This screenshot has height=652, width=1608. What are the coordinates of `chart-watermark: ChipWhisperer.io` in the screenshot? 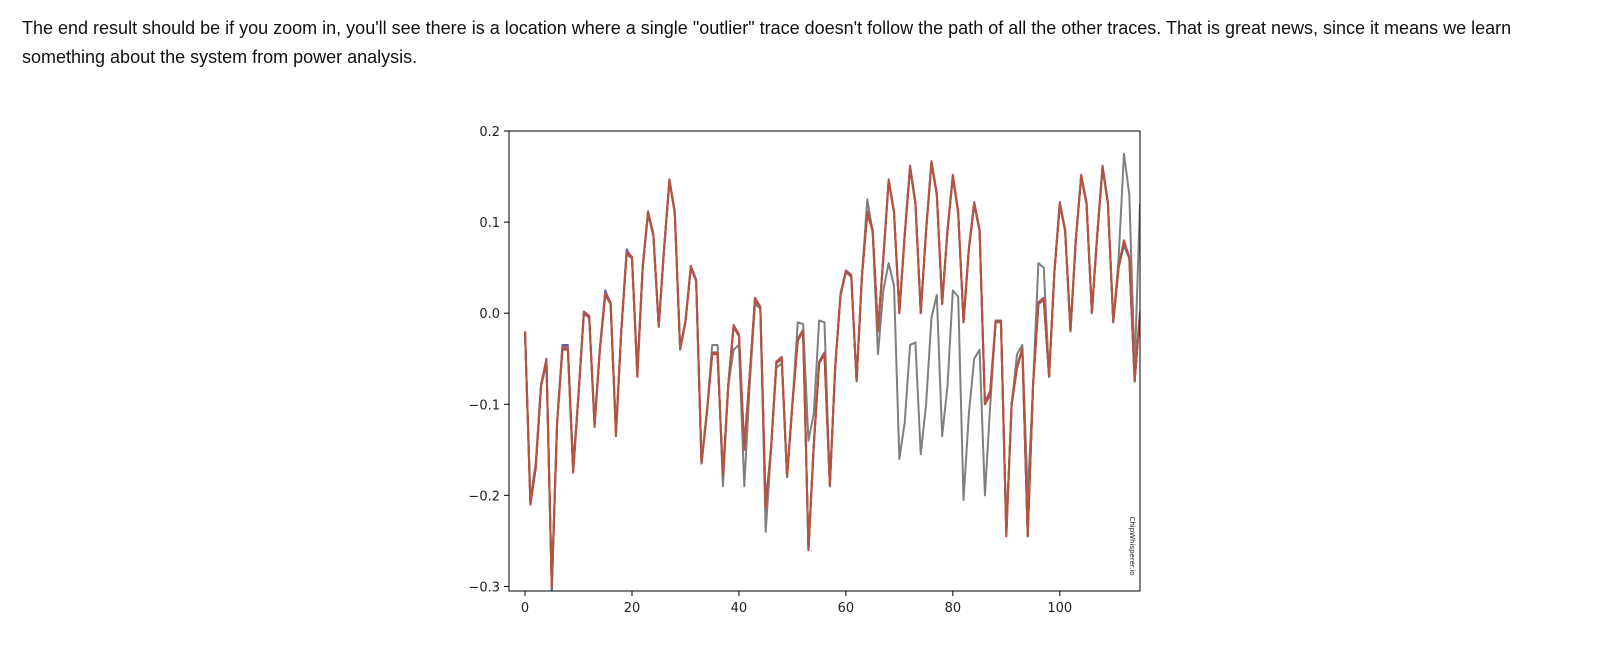 It's located at (1132, 545).